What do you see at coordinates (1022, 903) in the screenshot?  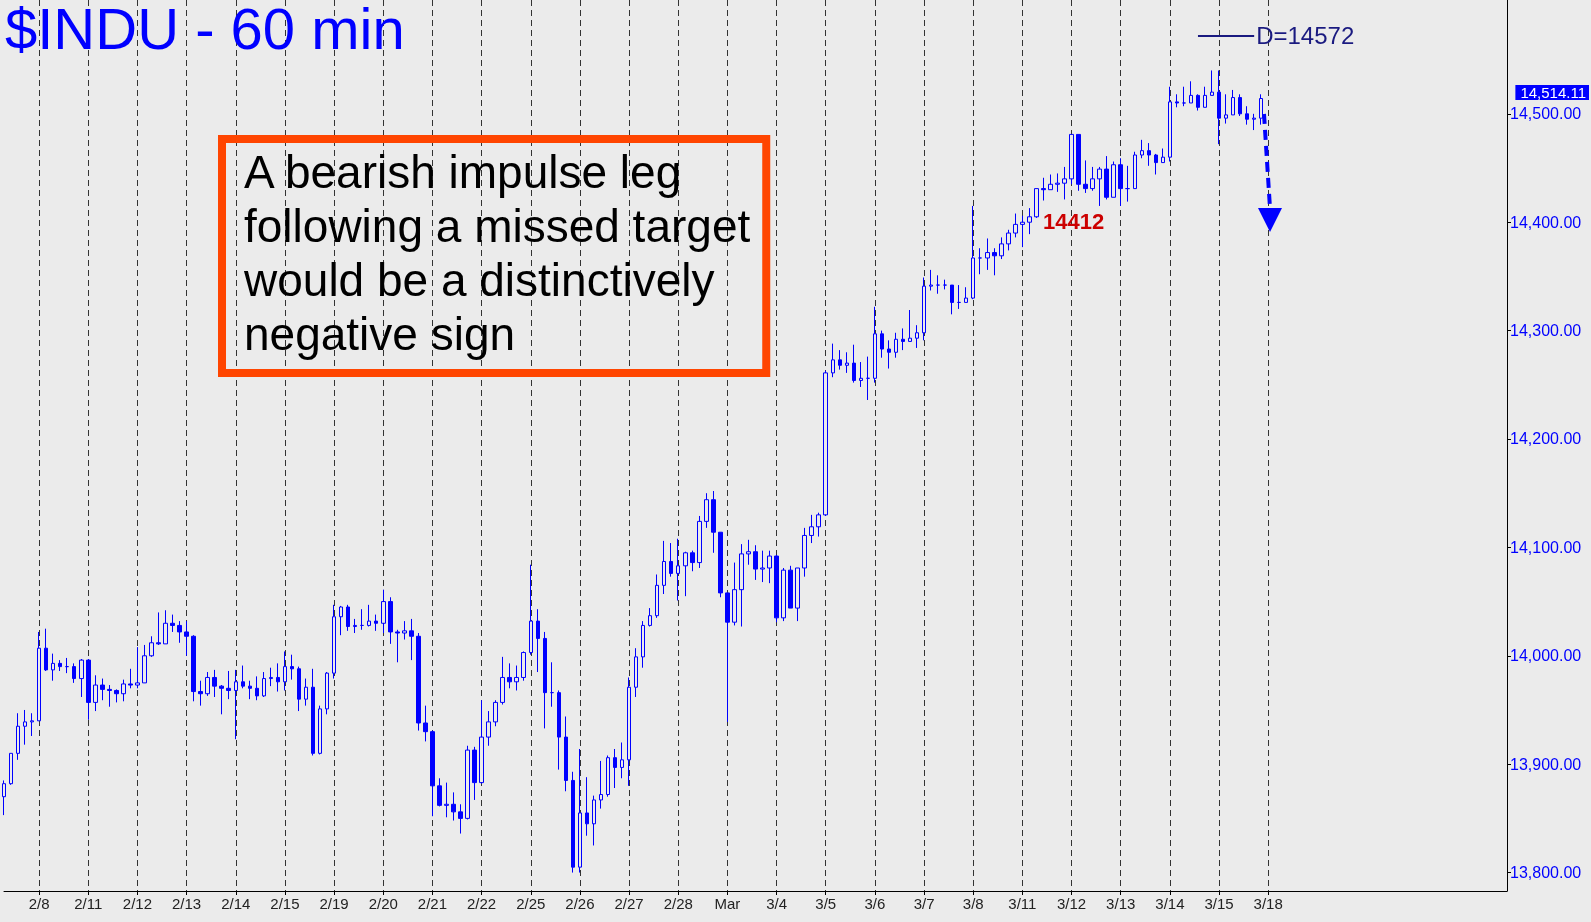 I see `x-tick-label: 3/11` at bounding box center [1022, 903].